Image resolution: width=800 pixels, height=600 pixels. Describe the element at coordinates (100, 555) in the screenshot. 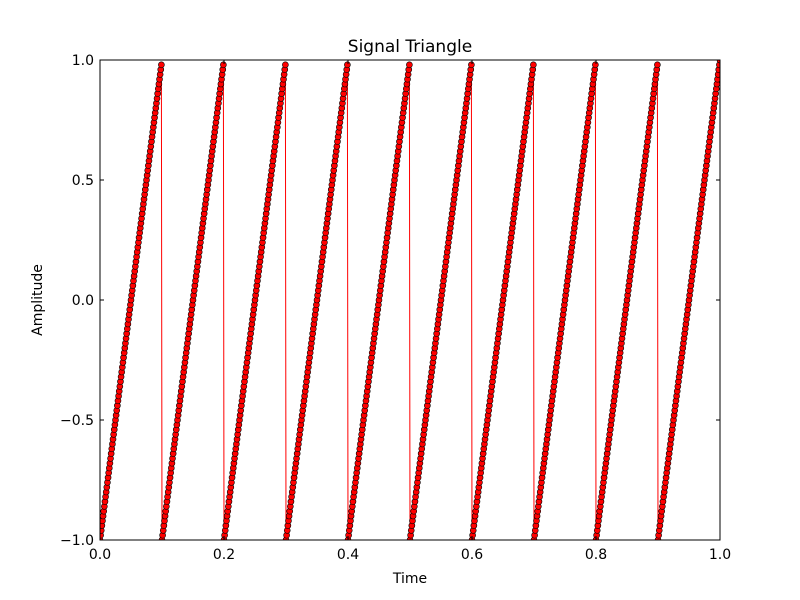

I see `x-tick-label: 0.0` at that location.